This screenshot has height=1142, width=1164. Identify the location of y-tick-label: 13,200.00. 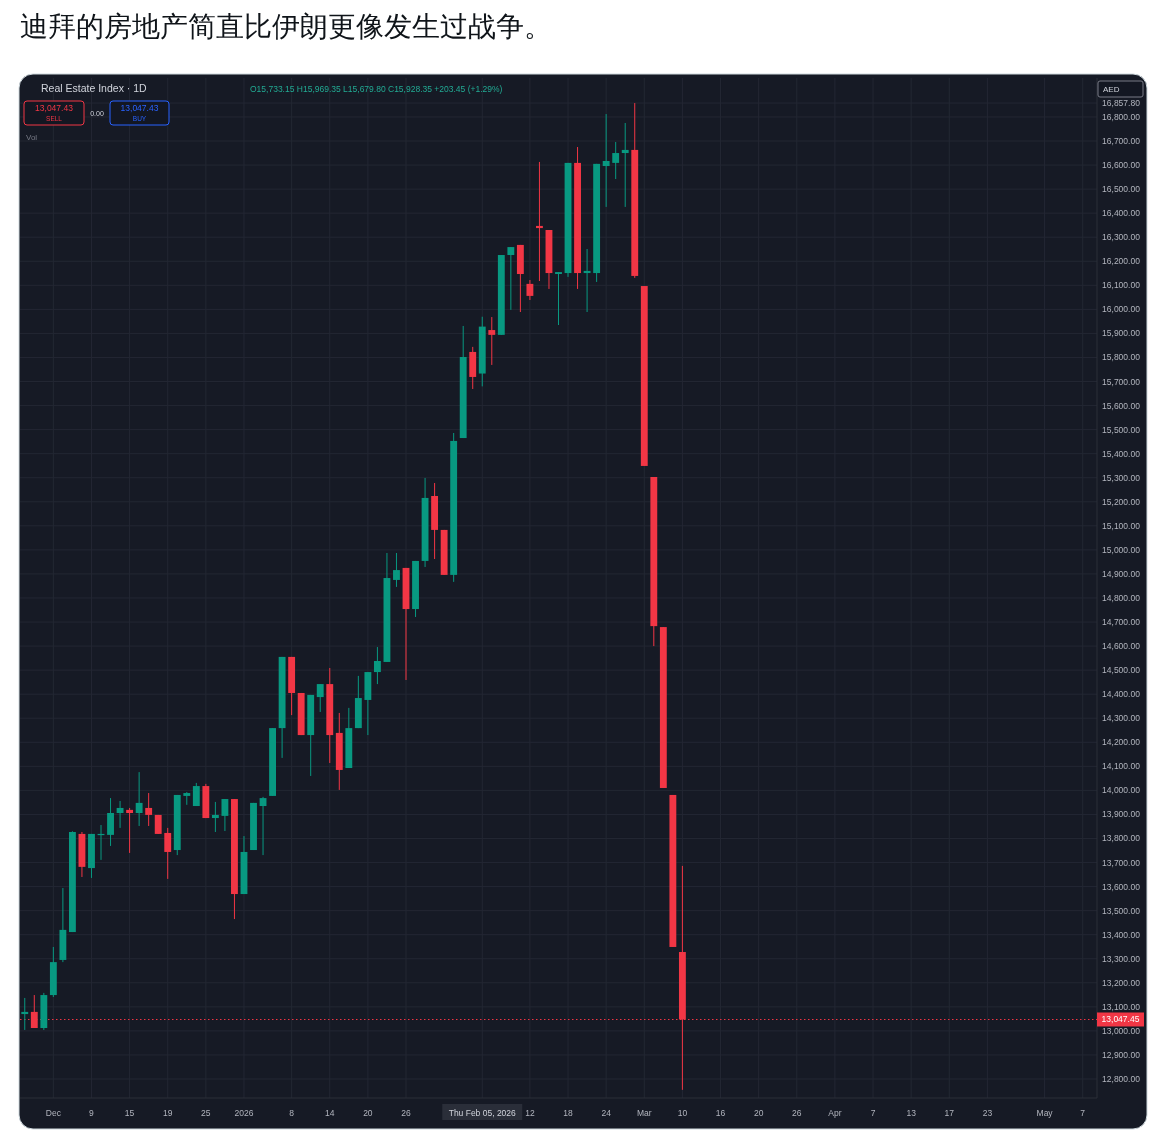
(1121, 982).